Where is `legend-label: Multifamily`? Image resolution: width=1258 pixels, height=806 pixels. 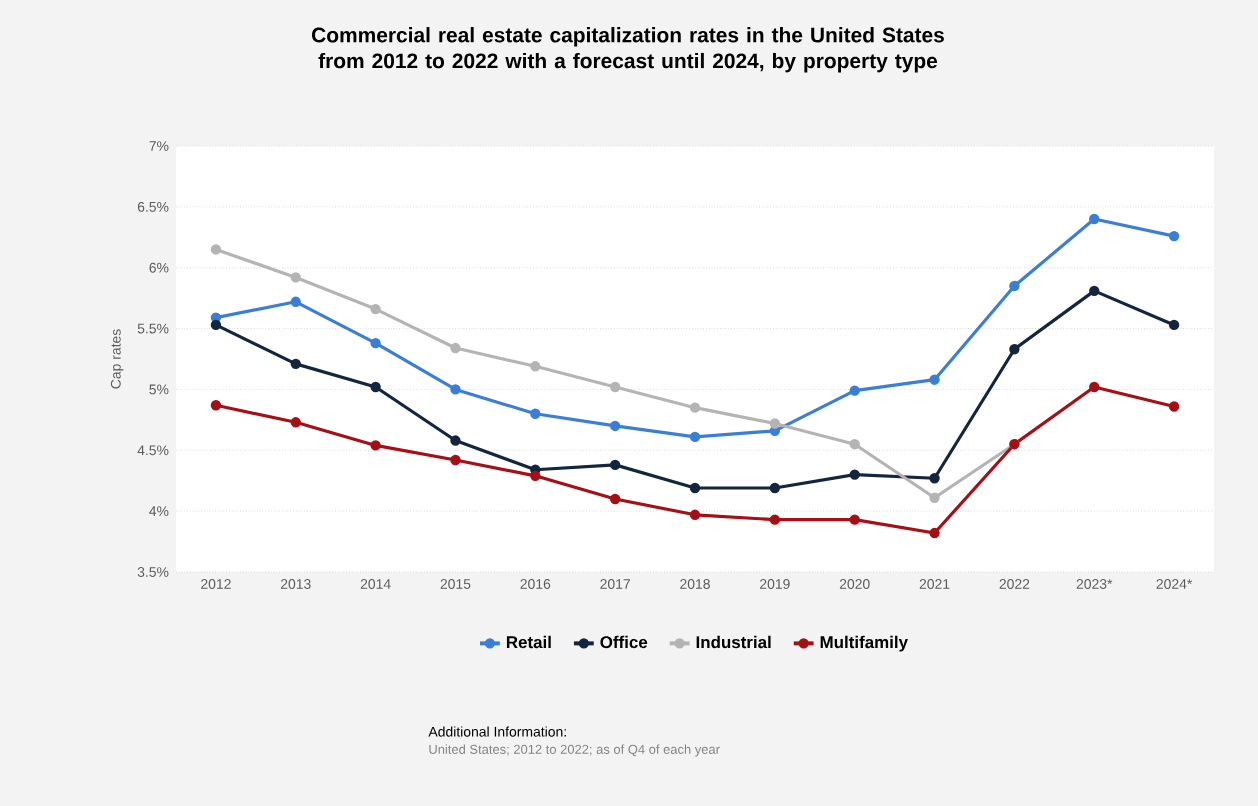
legend-label: Multifamily is located at coordinates (864, 643).